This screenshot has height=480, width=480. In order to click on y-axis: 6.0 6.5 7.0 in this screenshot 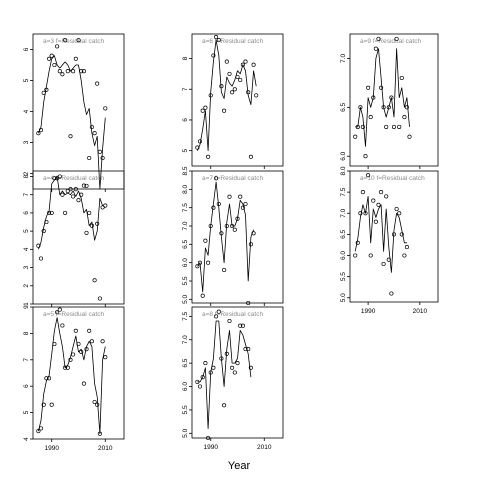, I will do `click(345, 107)`.